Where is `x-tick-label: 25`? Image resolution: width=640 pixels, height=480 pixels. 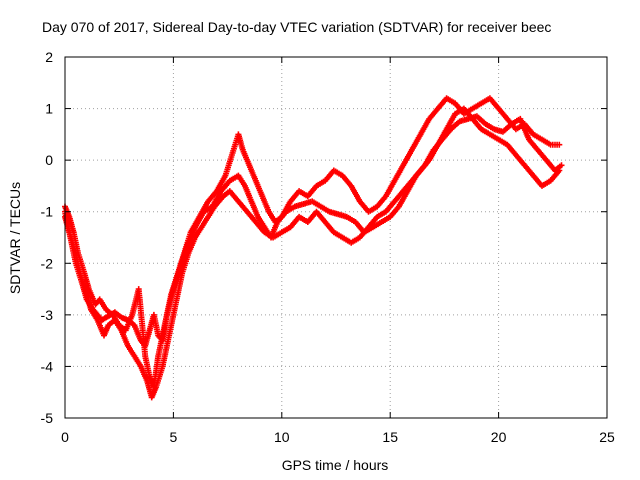 x-tick-label: 25 is located at coordinates (607, 437).